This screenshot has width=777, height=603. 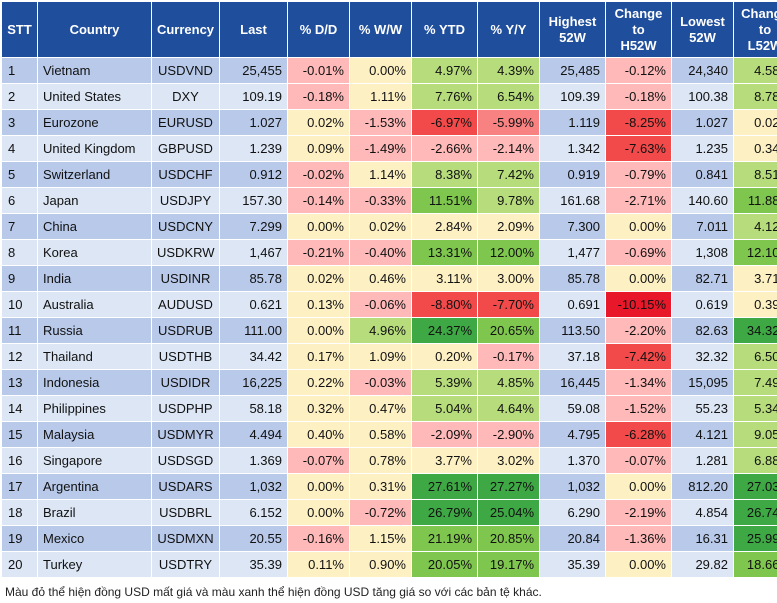 What do you see at coordinates (573, 461) in the screenshot?
I see `highest-52w-cell: 1.370` at bounding box center [573, 461].